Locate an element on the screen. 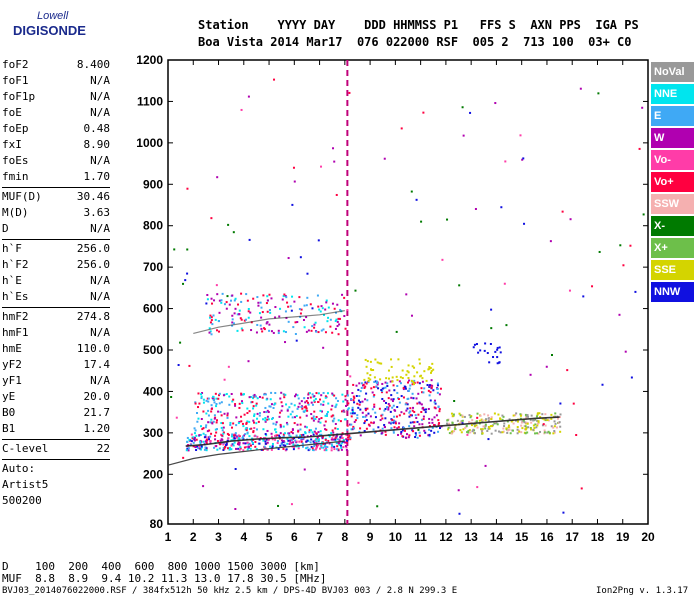 The width and height of the screenshot is (700, 600). param-value: N/A is located at coordinates (100, 112).